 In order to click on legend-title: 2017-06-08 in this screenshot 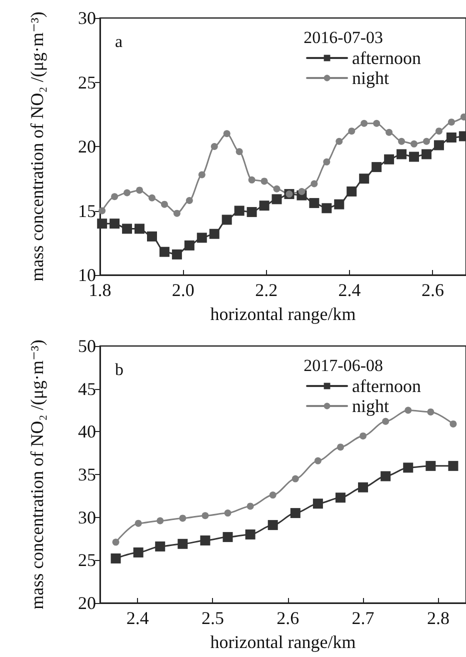, I will do `click(344, 365)`.